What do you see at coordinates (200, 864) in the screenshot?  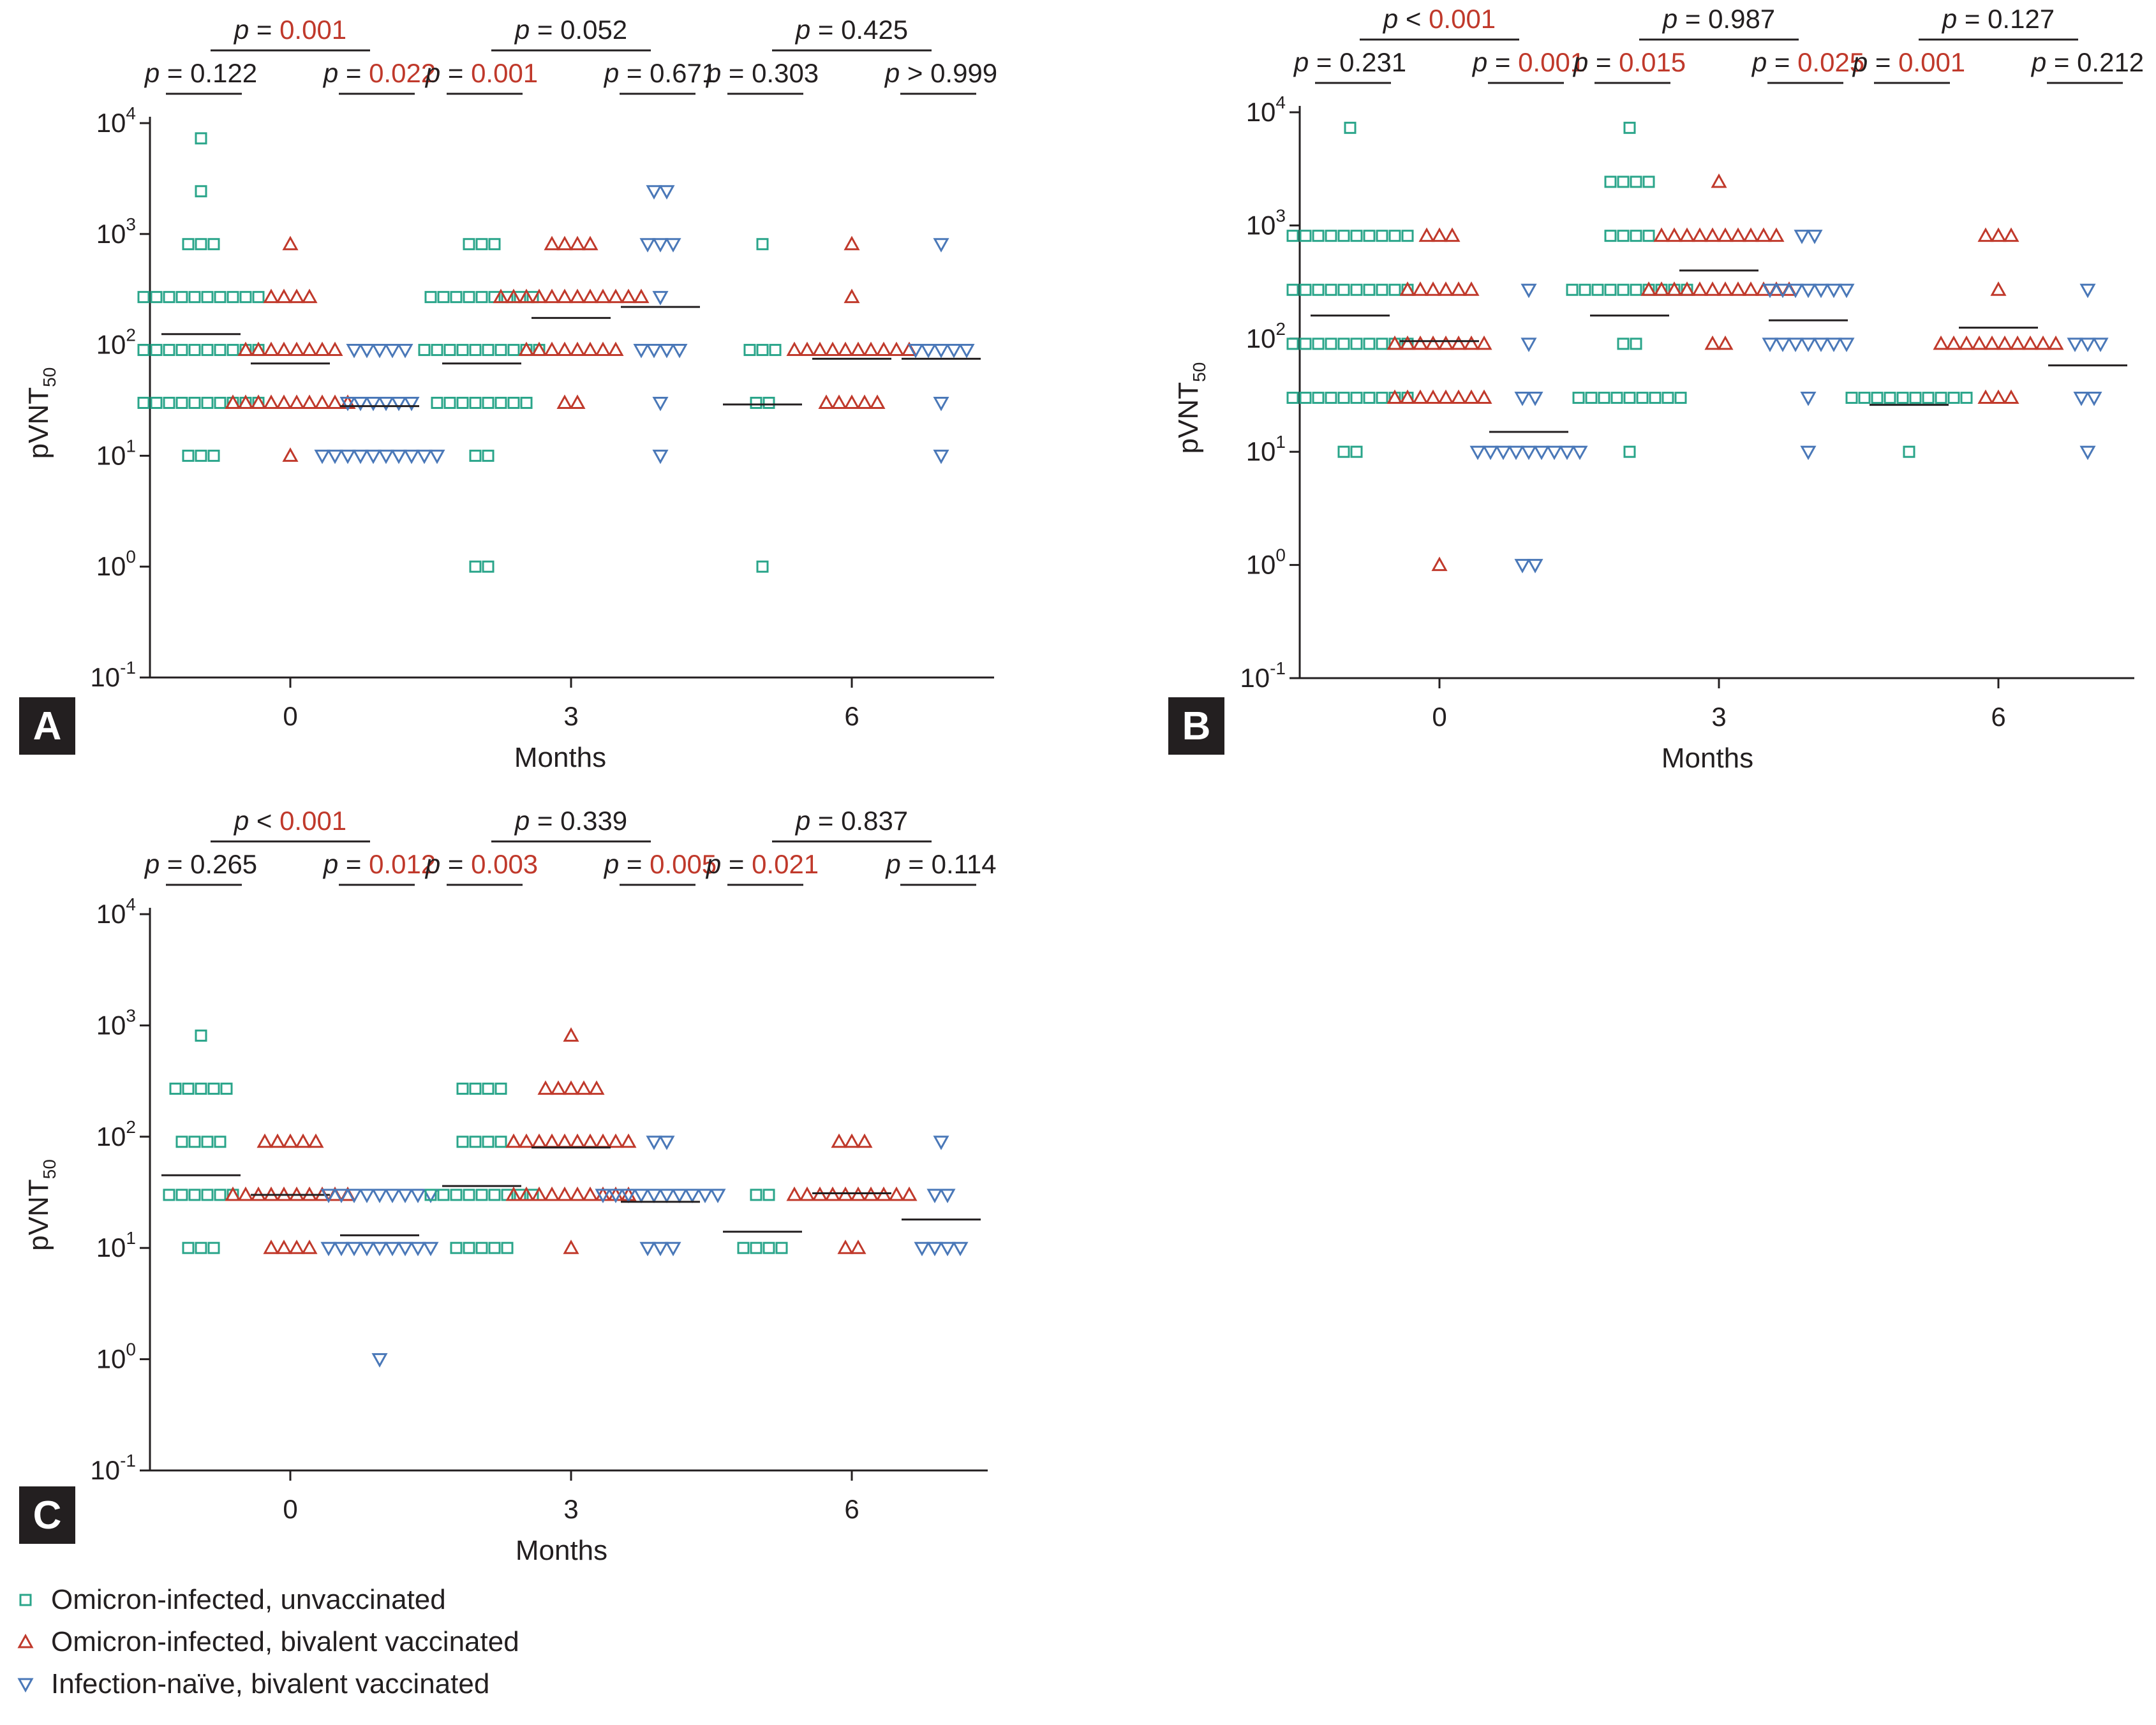 I see `p-value-left: p = 0.265` at bounding box center [200, 864].